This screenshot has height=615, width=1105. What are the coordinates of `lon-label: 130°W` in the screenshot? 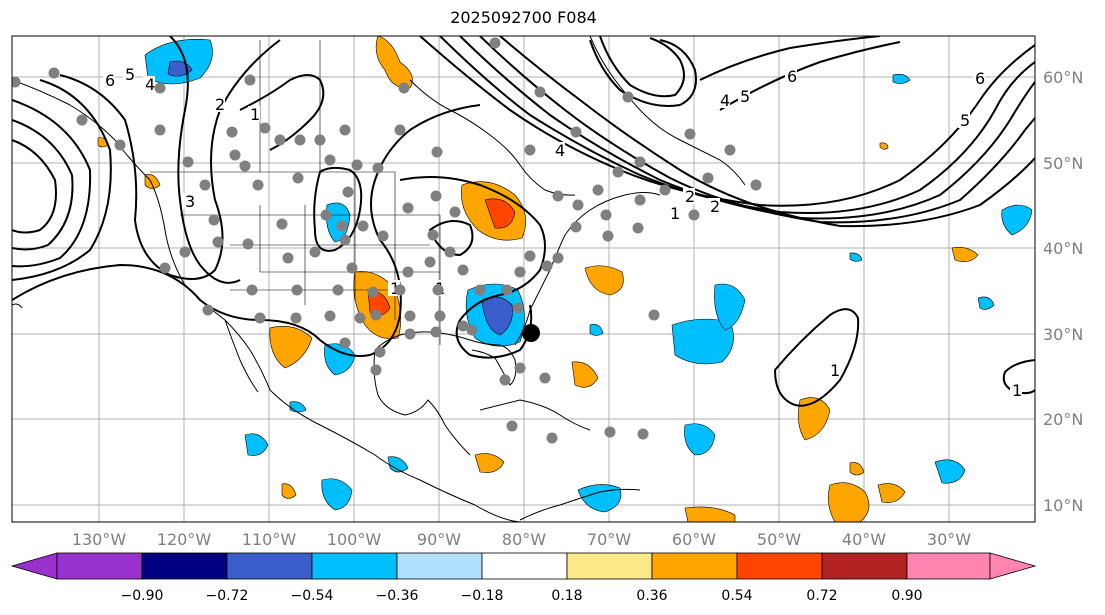 It's located at (99, 539).